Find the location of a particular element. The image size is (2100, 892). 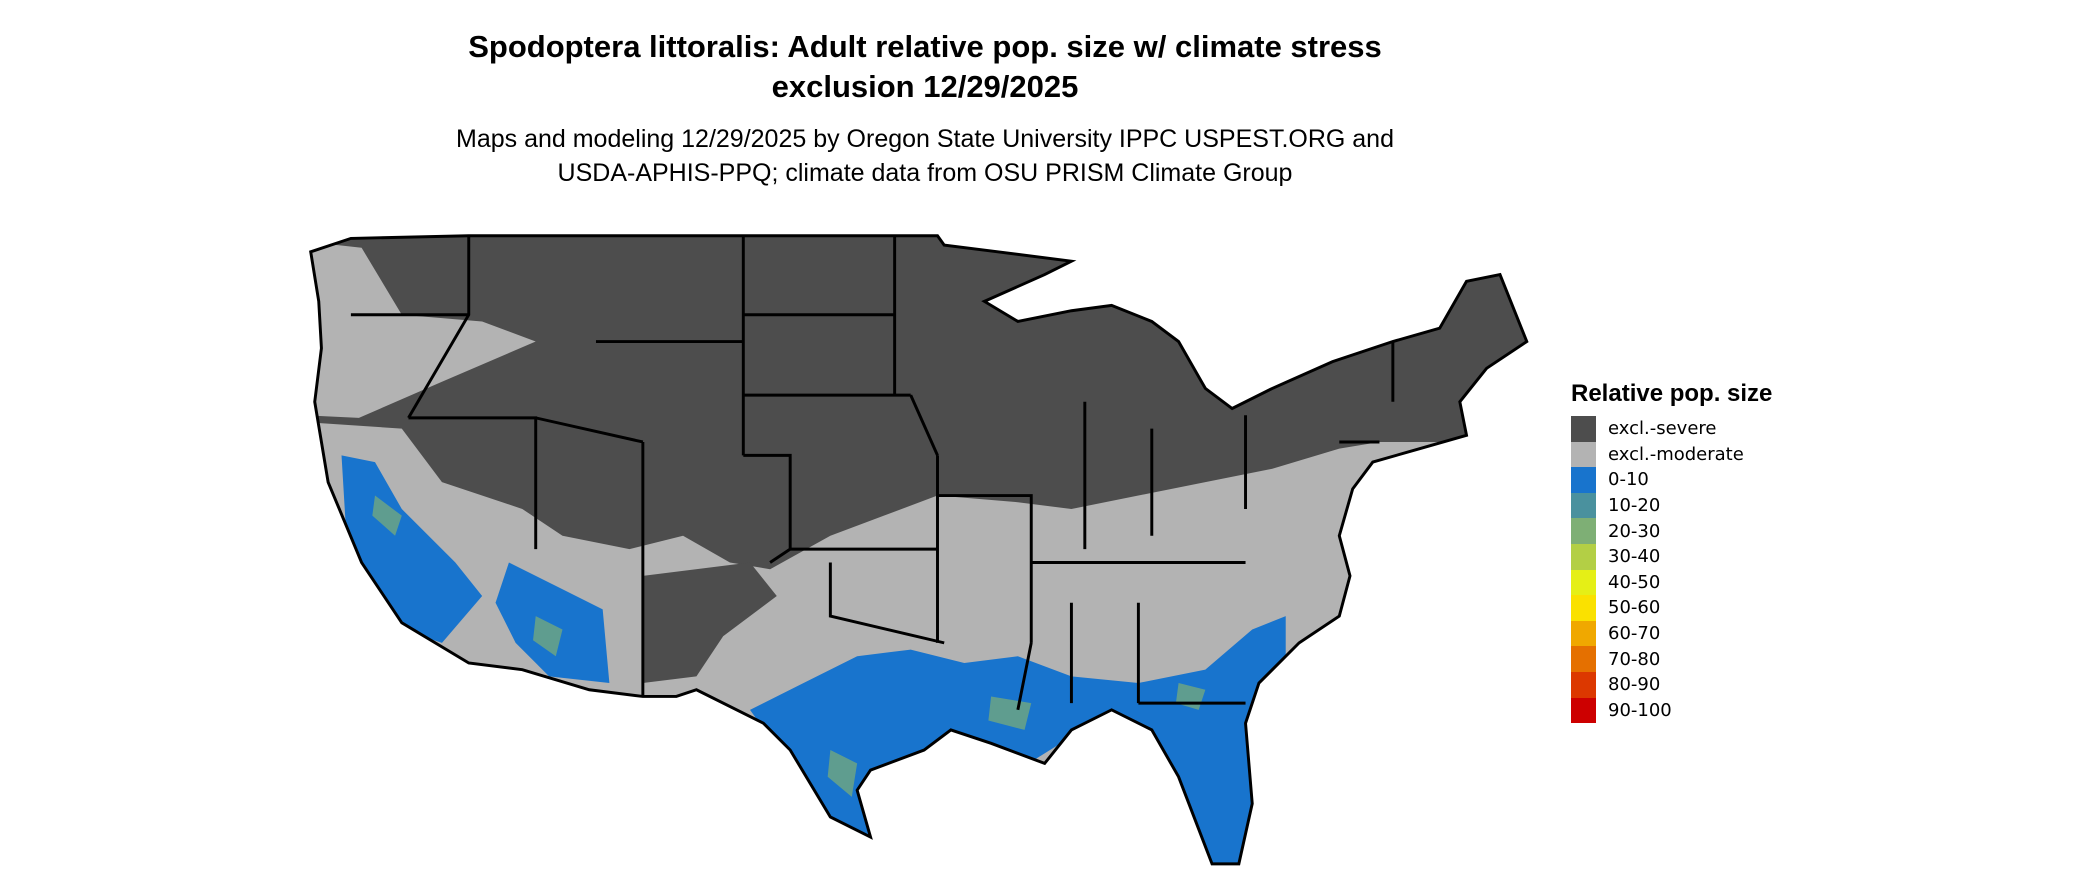

legend-item: 20-30 is located at coordinates (1671, 531).